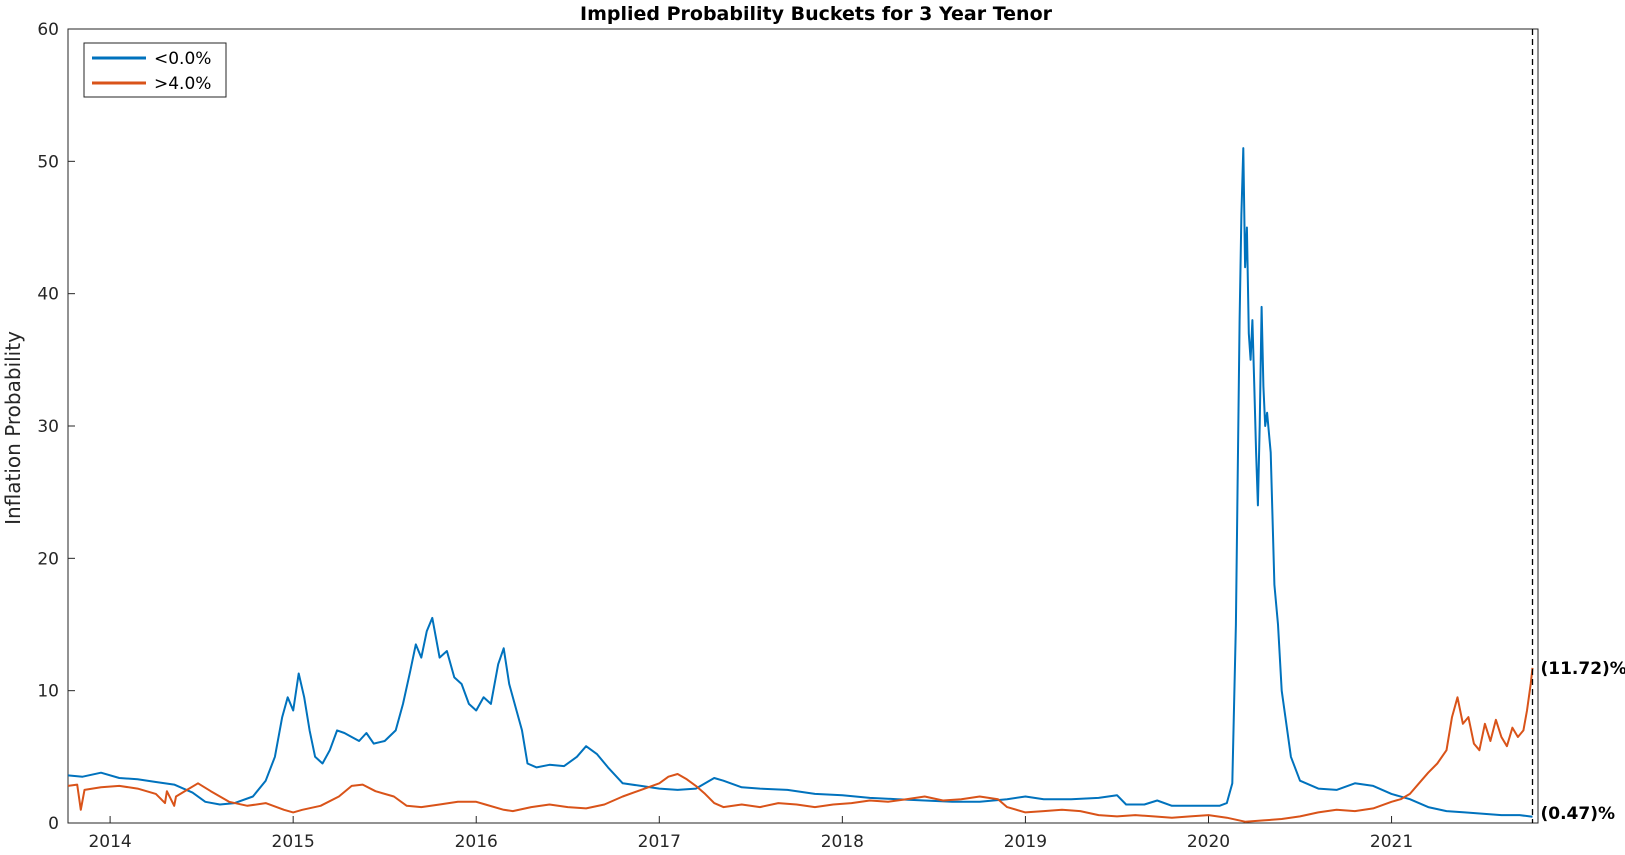 This screenshot has height=855, width=1625. What do you see at coordinates (1025, 842) in the screenshot?
I see `x-tick-label: 2019` at bounding box center [1025, 842].